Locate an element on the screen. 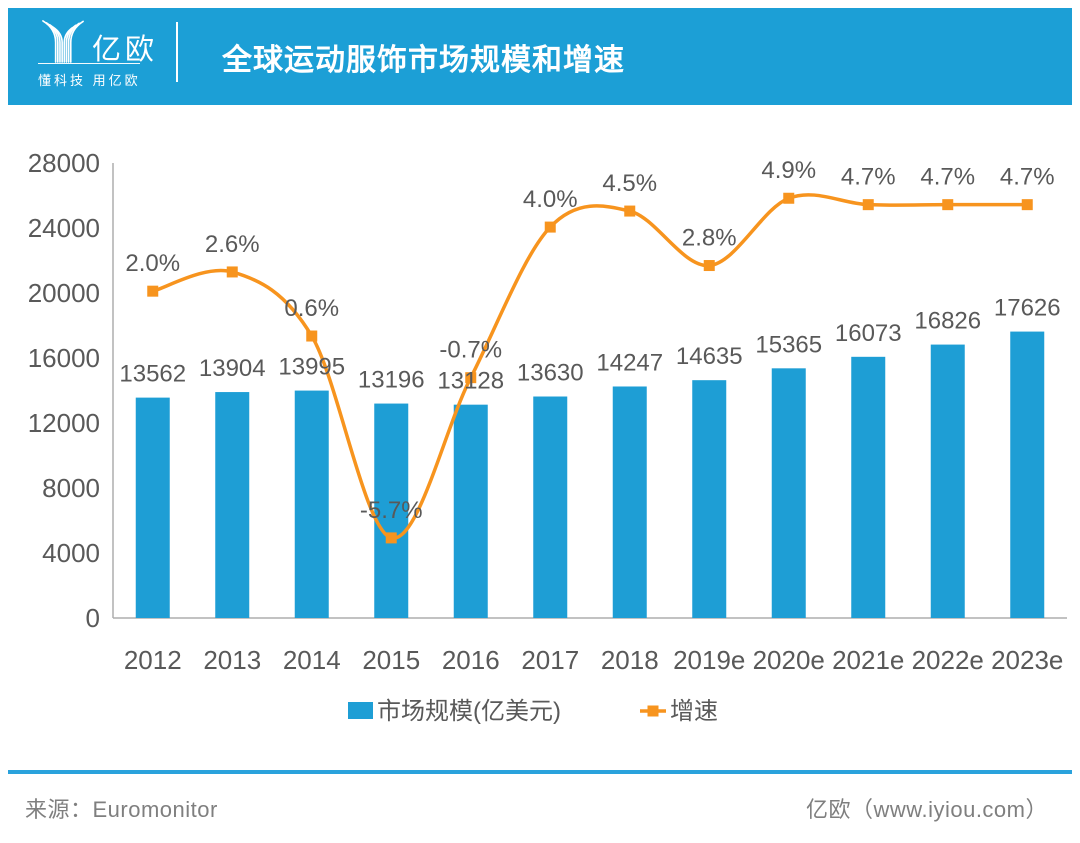 The image size is (1080, 843). line-marker-2019e is located at coordinates (709, 266).